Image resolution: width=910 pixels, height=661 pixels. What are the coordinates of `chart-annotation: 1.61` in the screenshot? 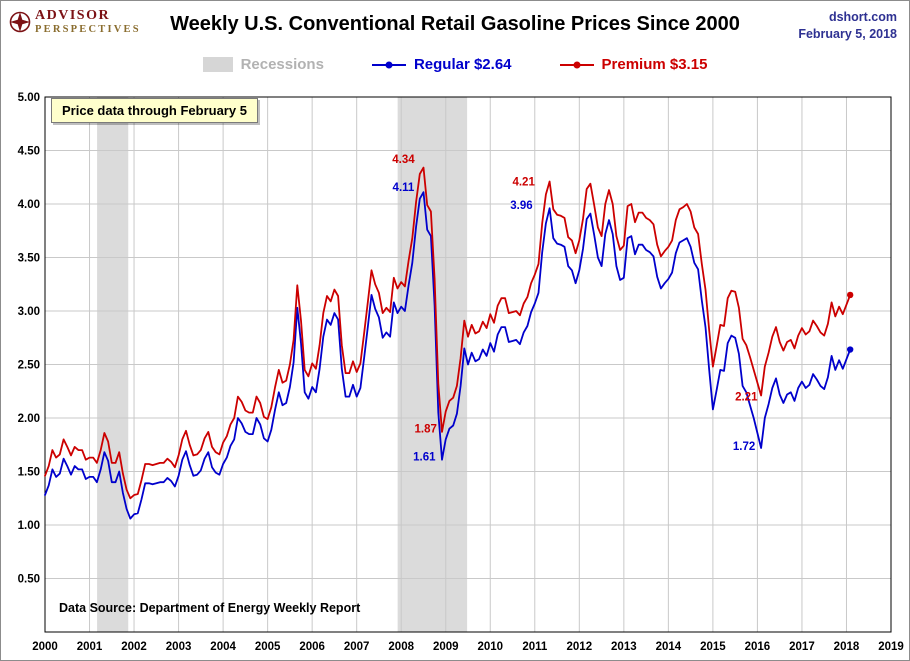 It's located at (424, 458).